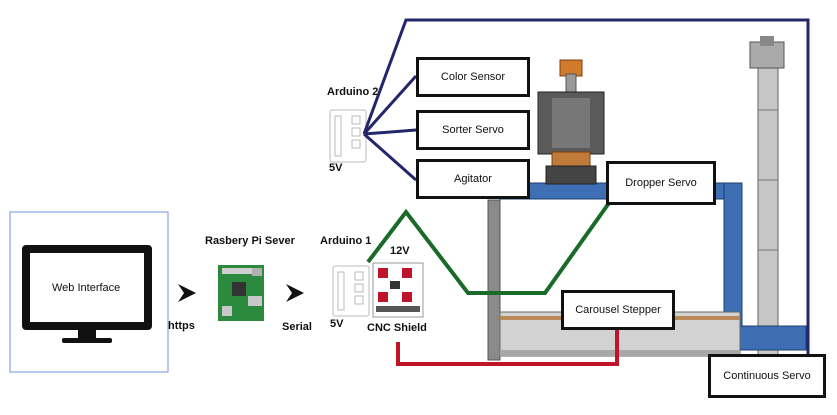  Describe the element at coordinates (618, 310) in the screenshot. I see `carousel-stepper-box: Carousel Stepper` at that location.